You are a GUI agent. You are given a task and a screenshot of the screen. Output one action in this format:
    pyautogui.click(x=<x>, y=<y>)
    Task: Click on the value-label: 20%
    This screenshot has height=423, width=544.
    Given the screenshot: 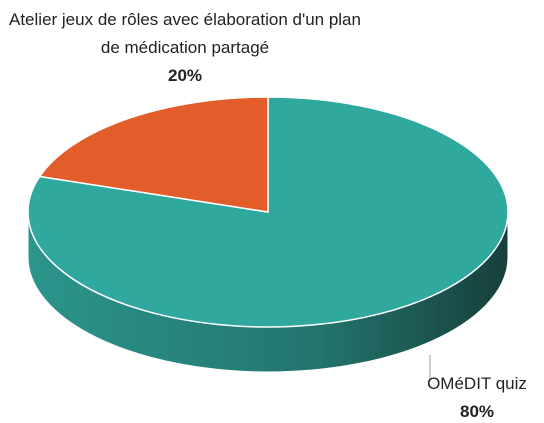 What is the action you would take?
    pyautogui.click(x=185, y=75)
    